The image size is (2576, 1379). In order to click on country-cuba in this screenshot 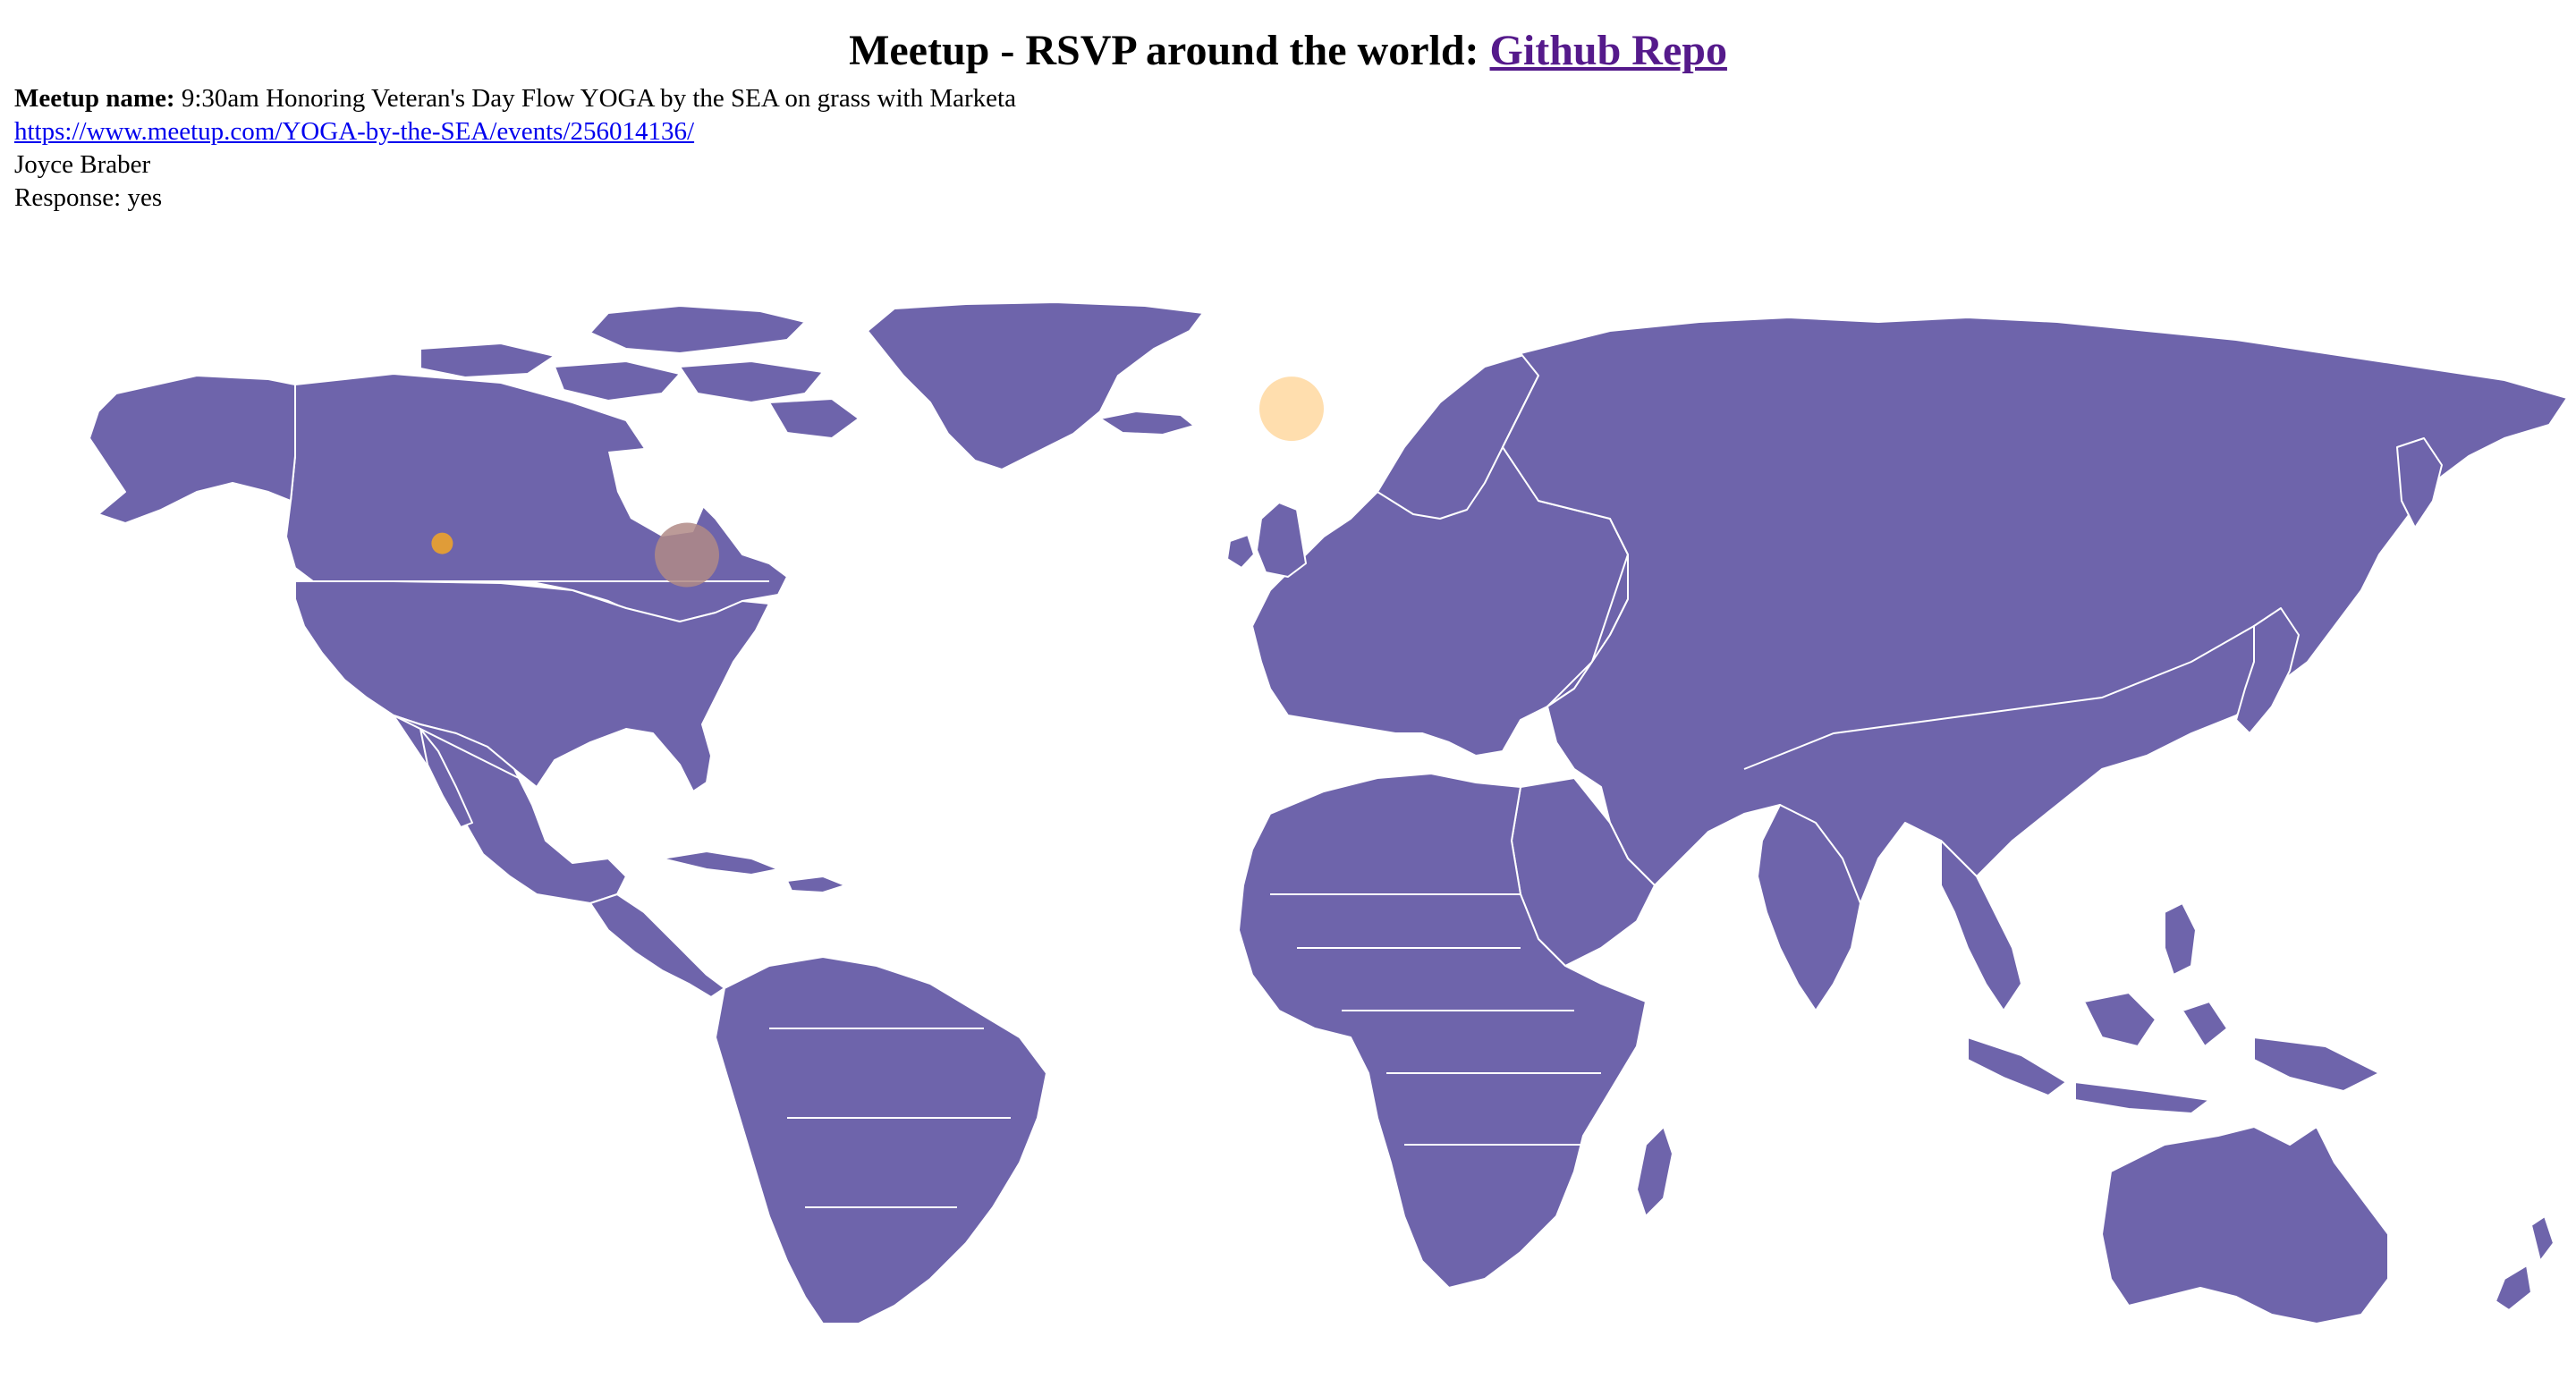, I will do `click(720, 863)`.